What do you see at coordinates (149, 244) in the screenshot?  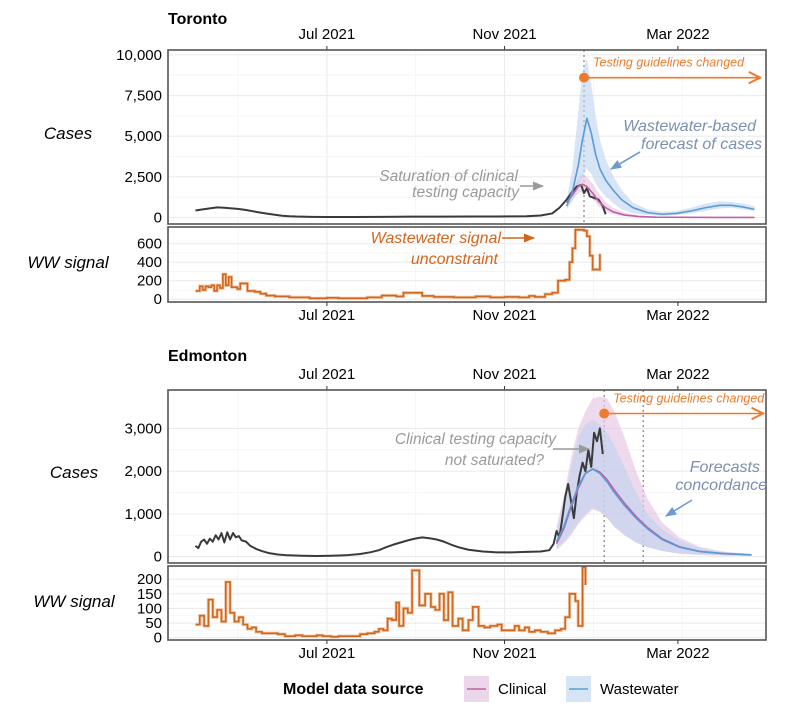 I see `toronto-ww-y-tick-label: 600` at bounding box center [149, 244].